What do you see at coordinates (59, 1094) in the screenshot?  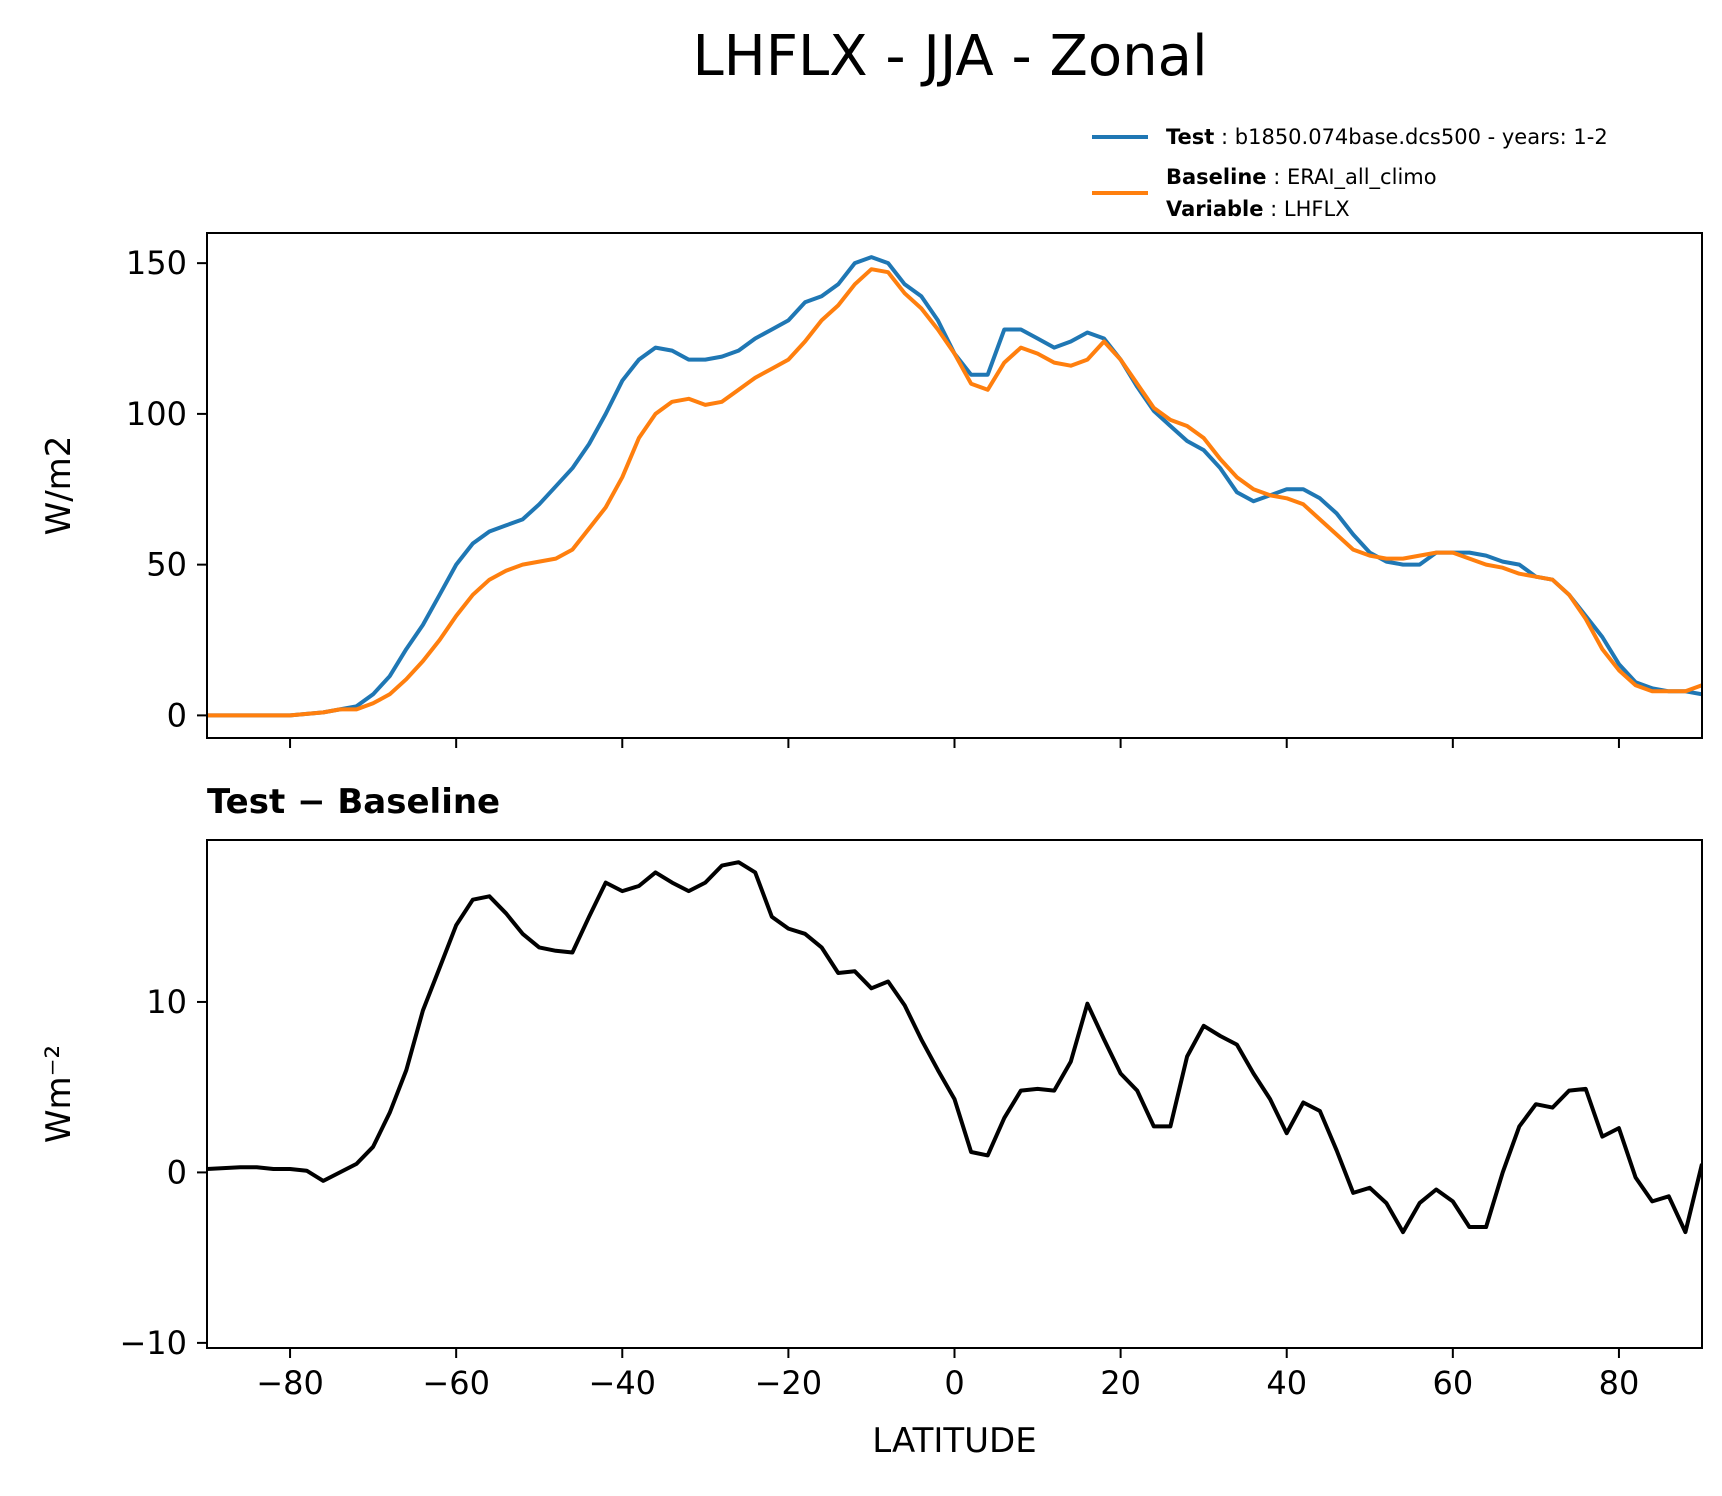 I see `y-axis-label: Wm⁻²` at bounding box center [59, 1094].